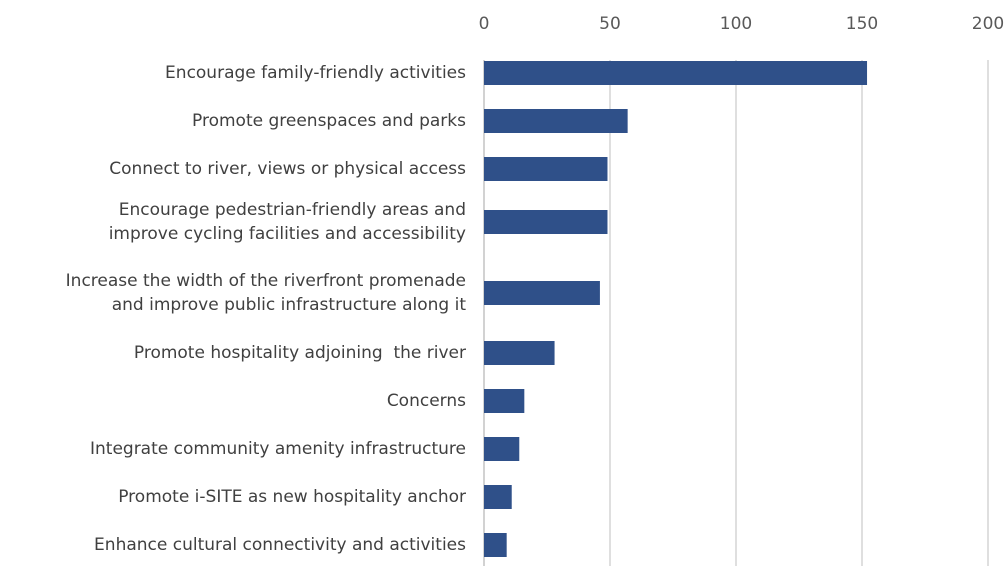 The height and width of the screenshot is (566, 1007). Describe the element at coordinates (610, 24) in the screenshot. I see `x-tick-label: 50` at that location.